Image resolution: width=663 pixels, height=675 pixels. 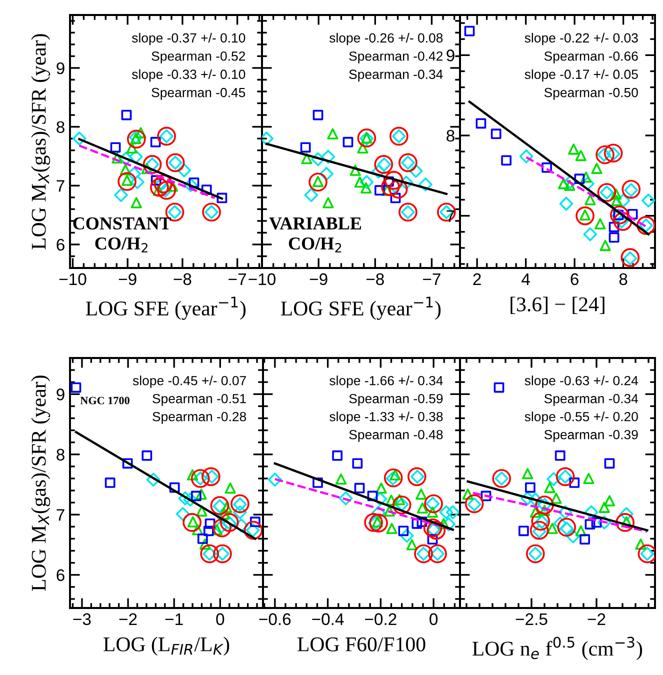 What do you see at coordinates (199, 57) in the screenshot?
I see `annotation: Spearman -0.52` at bounding box center [199, 57].